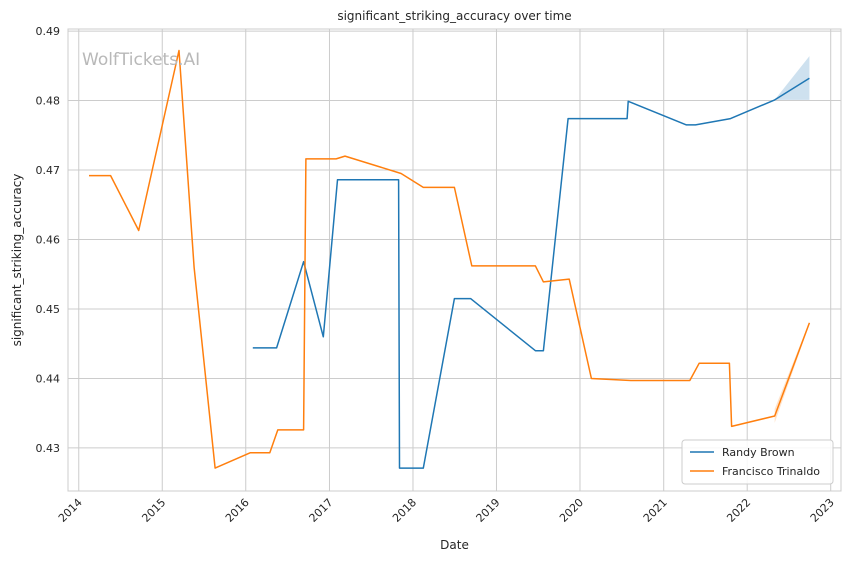 Image resolution: width=853 pixels, height=561 pixels. What do you see at coordinates (70, 510) in the screenshot?
I see `x-tick-label-2014: 2014` at bounding box center [70, 510].